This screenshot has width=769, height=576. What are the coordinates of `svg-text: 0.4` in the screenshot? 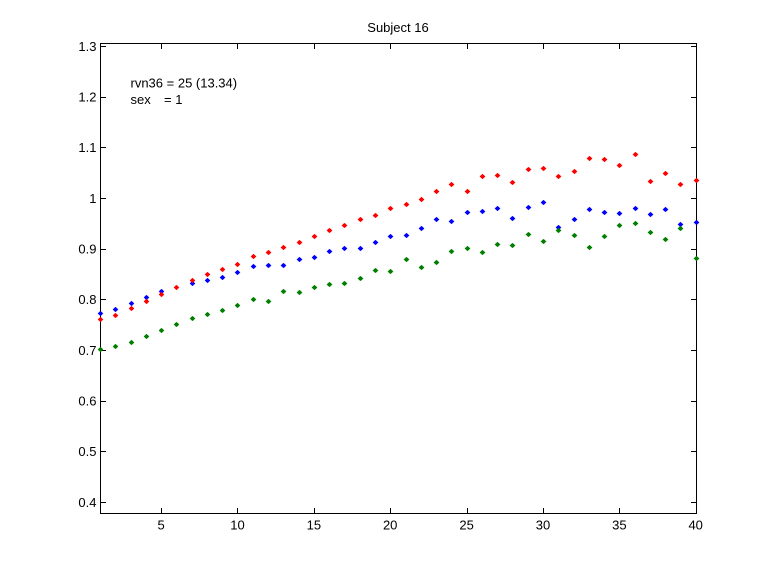 It's located at (87, 502).